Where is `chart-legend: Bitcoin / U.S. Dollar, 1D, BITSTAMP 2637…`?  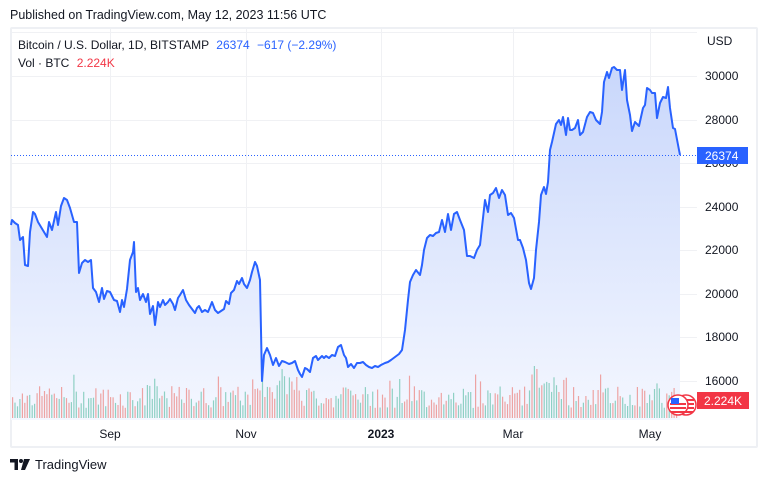
chart-legend: Bitcoin / U.S. Dollar, 1D, BITSTAMP 2637… is located at coordinates (177, 54).